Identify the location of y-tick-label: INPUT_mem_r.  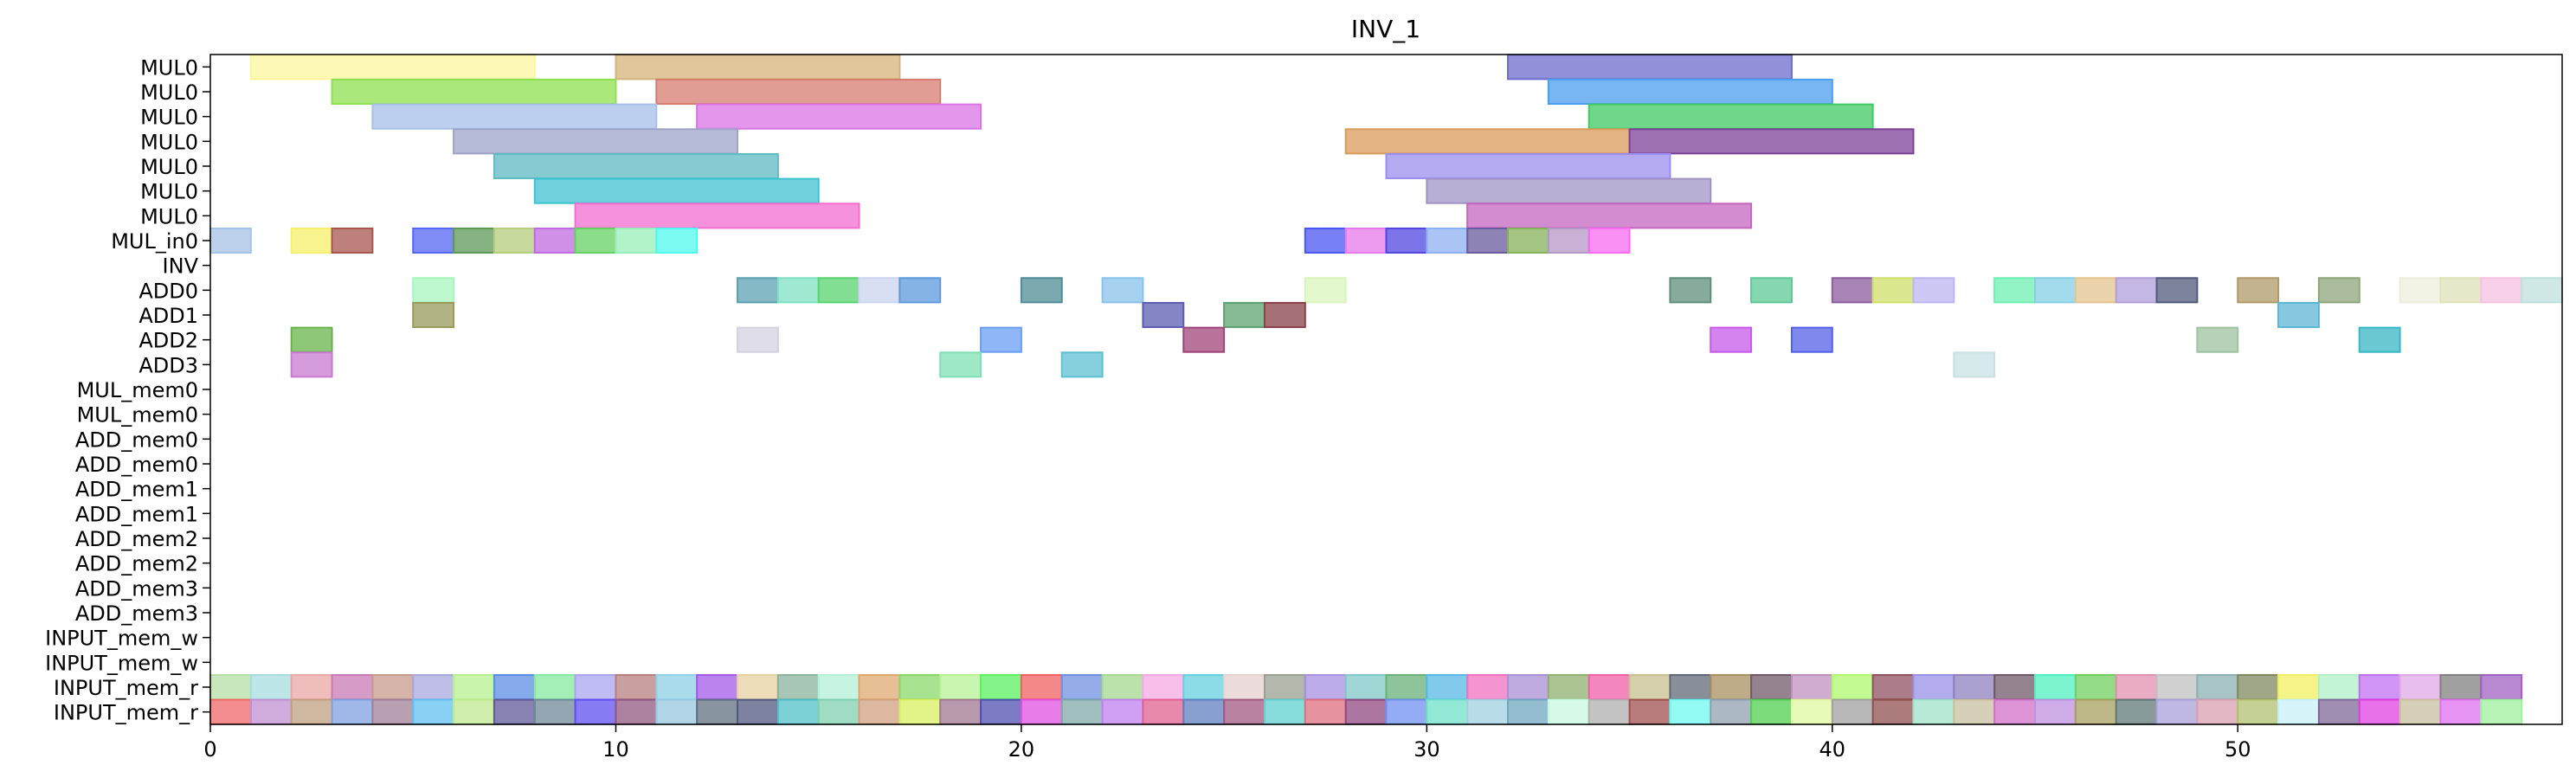
(126, 688).